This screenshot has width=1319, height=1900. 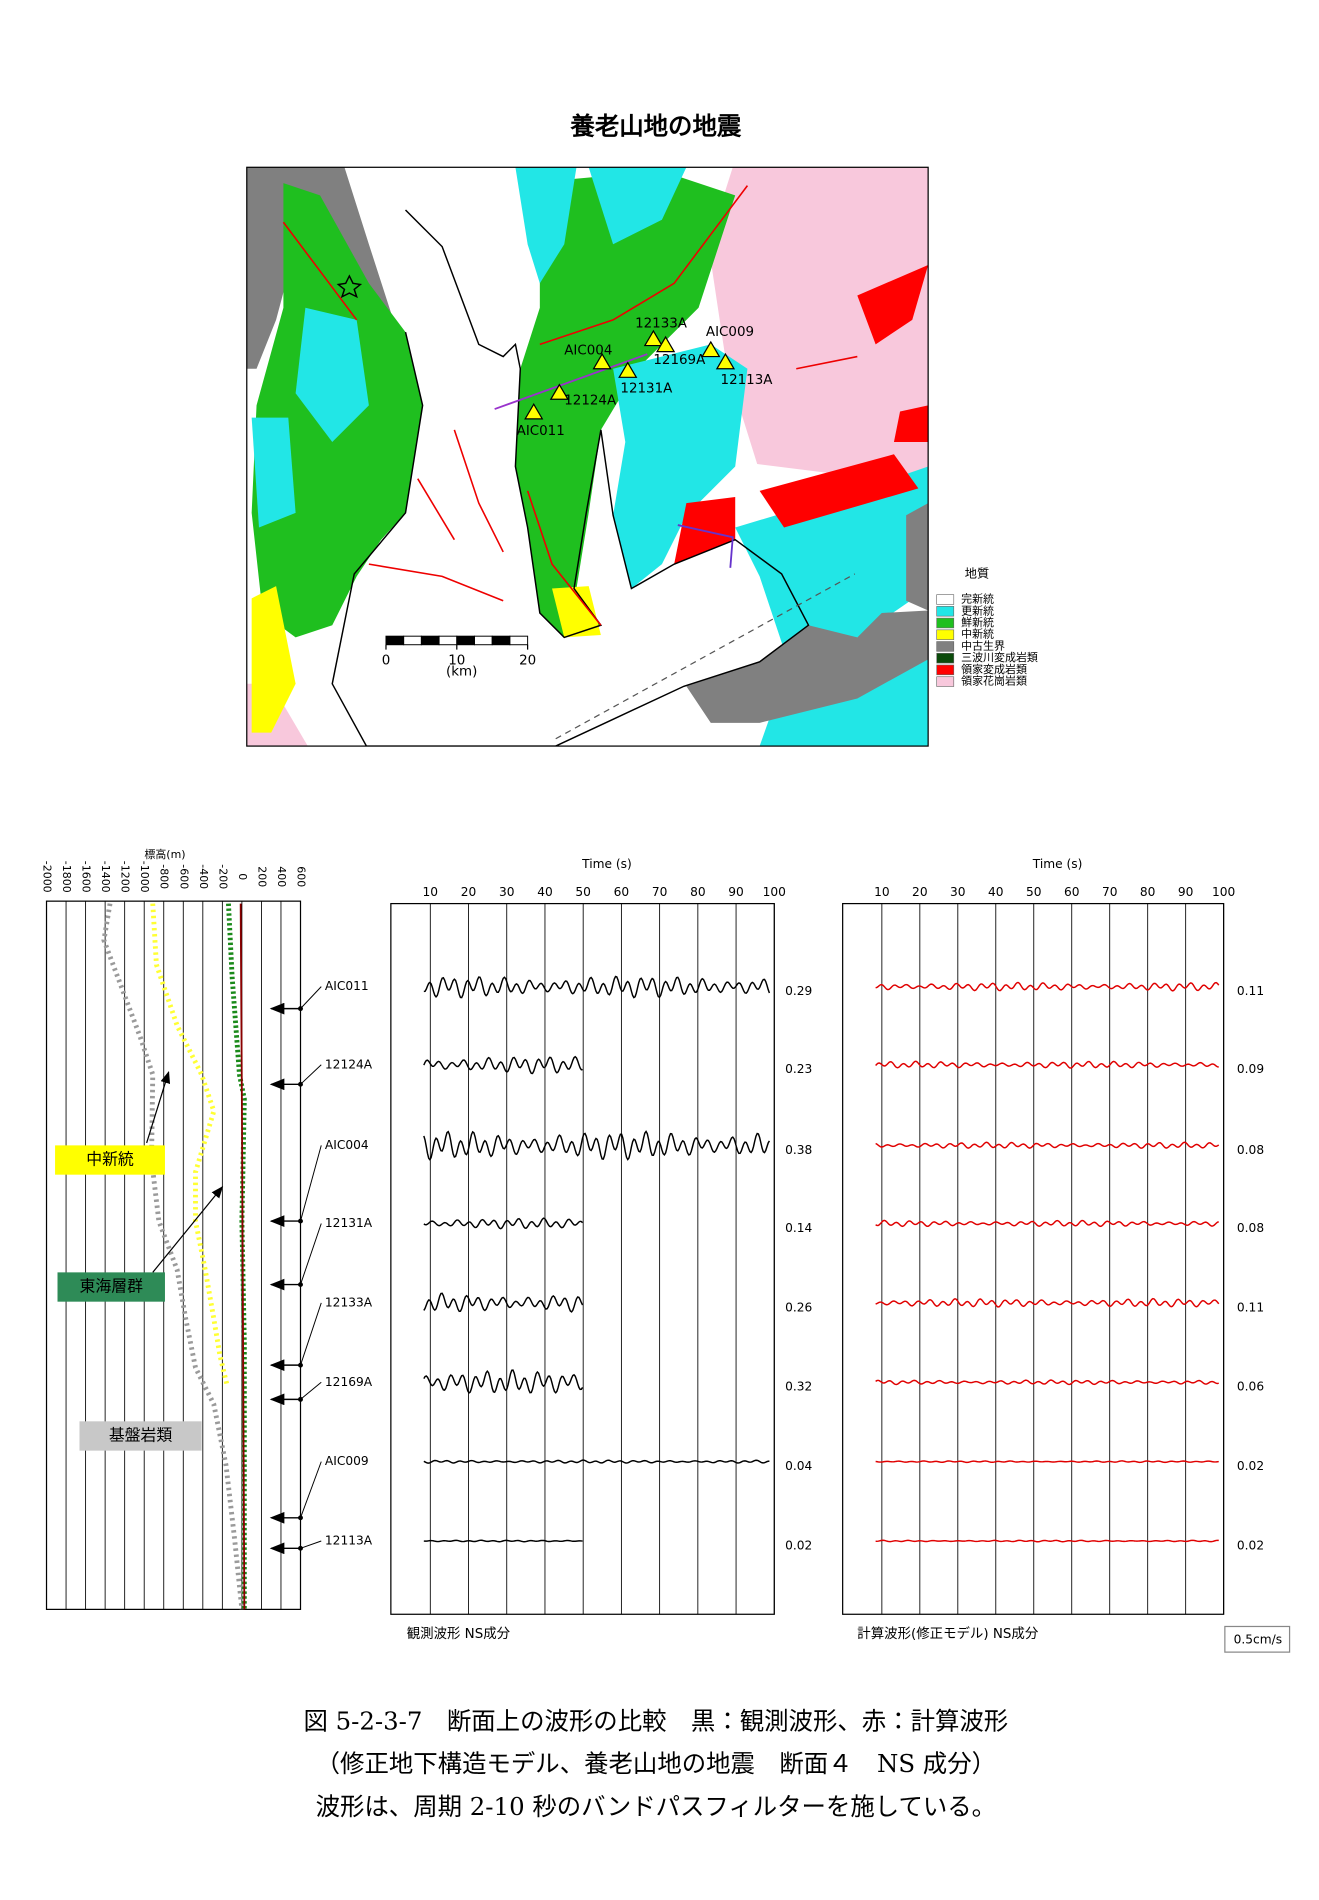 I want to click on calculated-axis-title: Time (s), so click(x=1057, y=864).